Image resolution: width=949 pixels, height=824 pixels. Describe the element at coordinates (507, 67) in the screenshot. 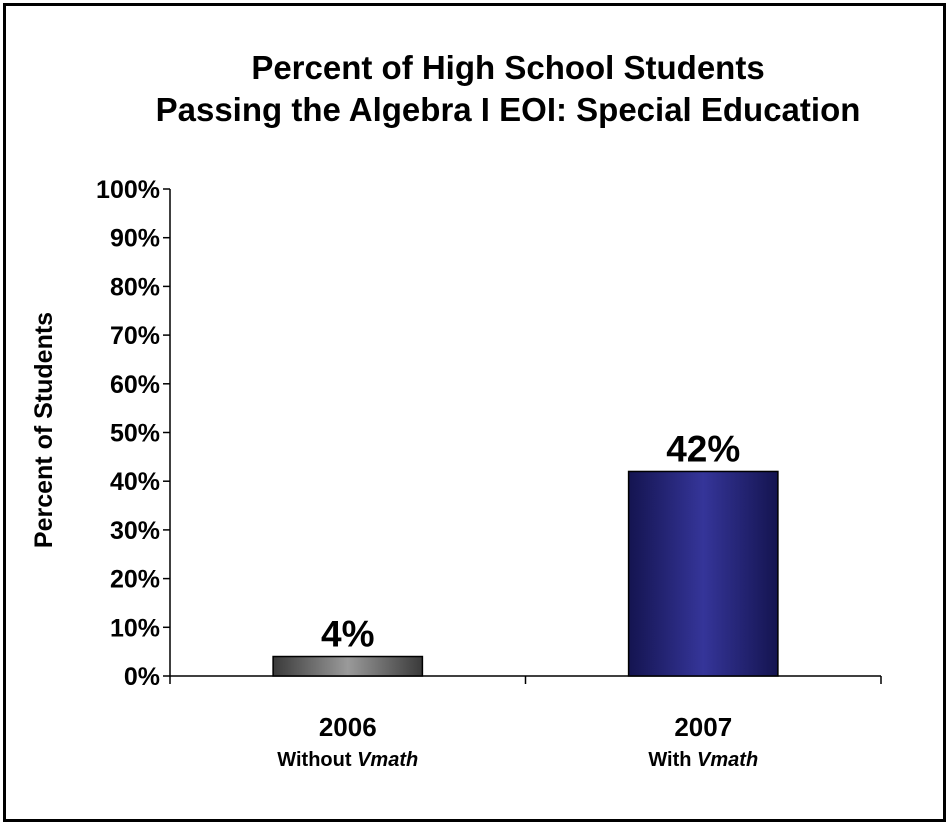

I see `chart-title-line-1: Percent of High School Students` at that location.